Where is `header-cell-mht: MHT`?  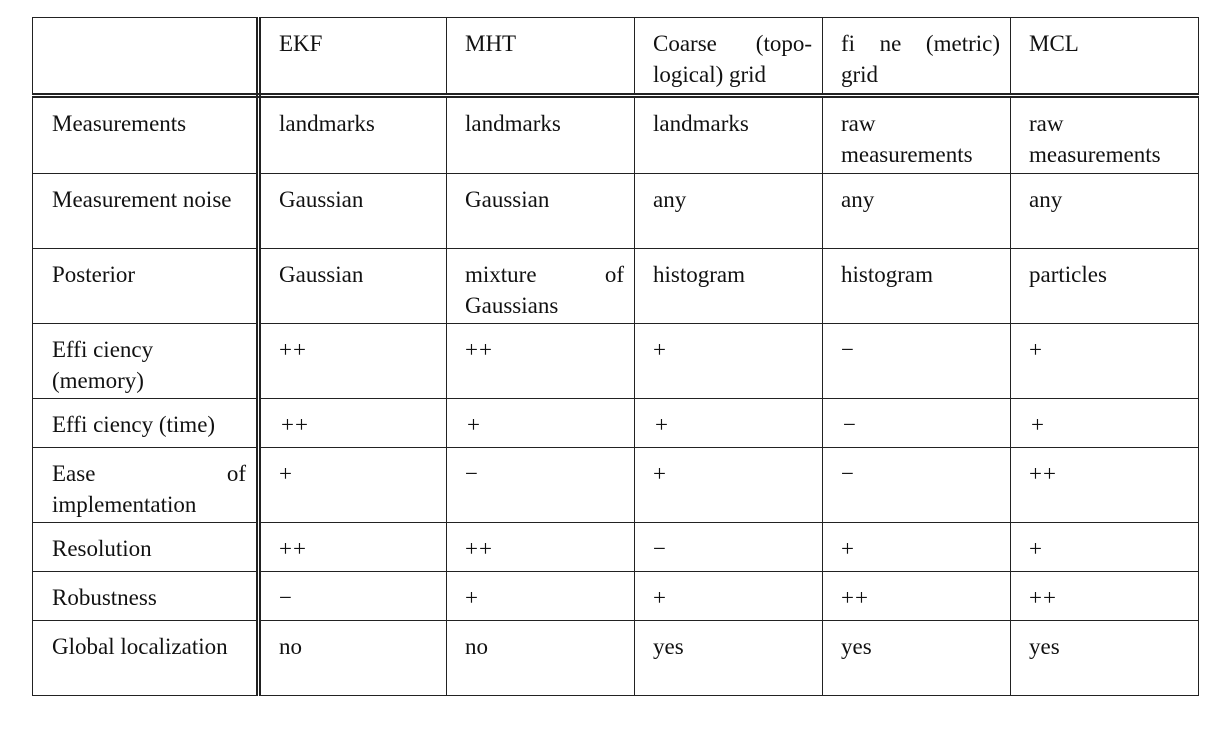
header-cell-mht: MHT is located at coordinates (540, 57).